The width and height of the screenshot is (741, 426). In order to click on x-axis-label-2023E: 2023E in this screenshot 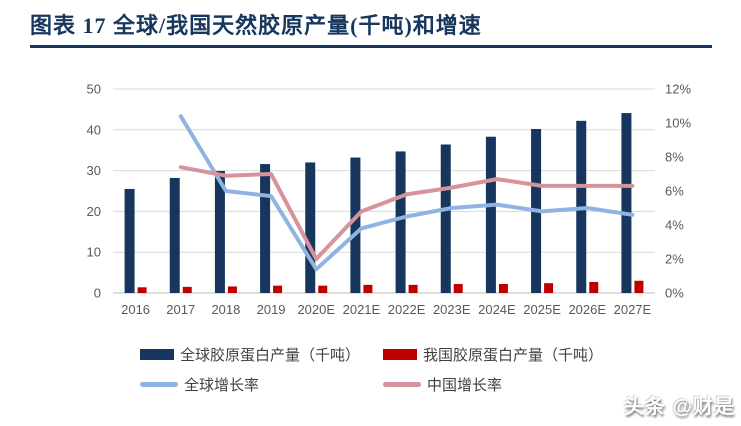, I will do `click(452, 309)`.